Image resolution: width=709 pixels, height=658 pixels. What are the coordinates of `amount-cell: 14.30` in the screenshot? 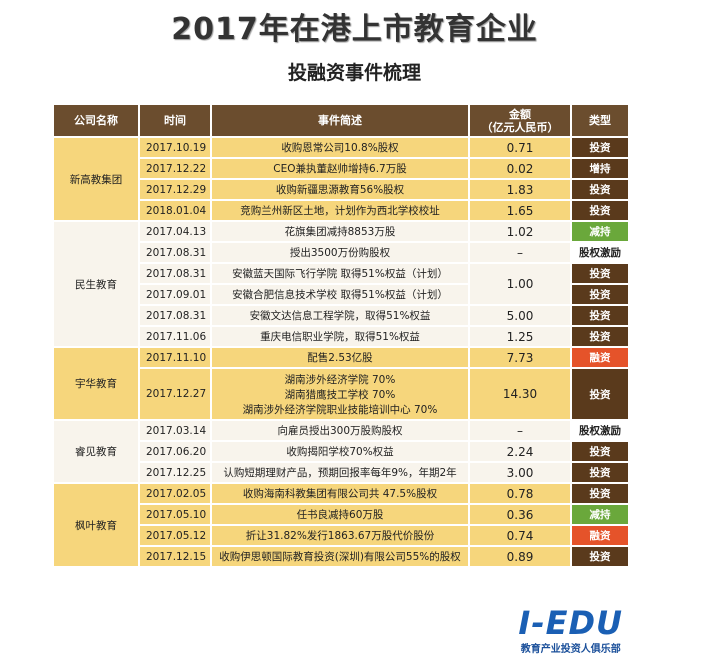 It's located at (520, 394).